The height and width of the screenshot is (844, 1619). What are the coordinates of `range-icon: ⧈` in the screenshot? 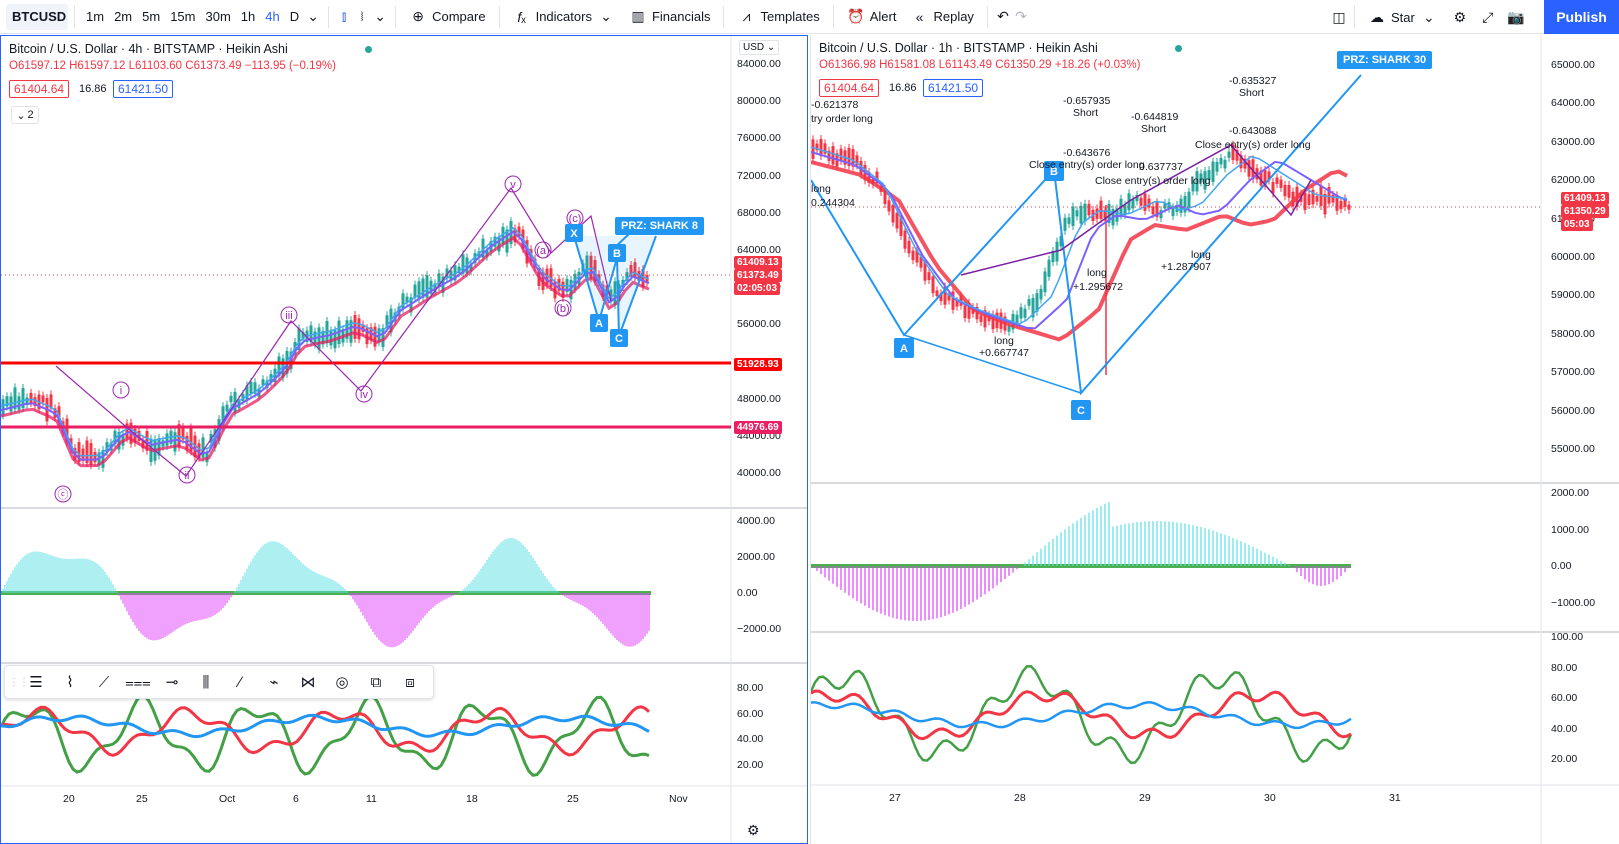 It's located at (410, 682).